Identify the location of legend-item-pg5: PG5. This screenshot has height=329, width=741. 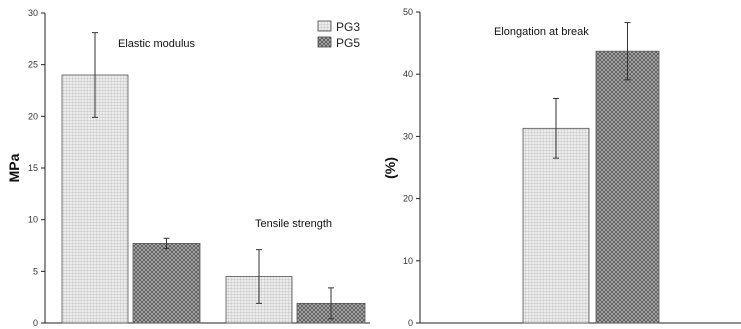
(338, 43).